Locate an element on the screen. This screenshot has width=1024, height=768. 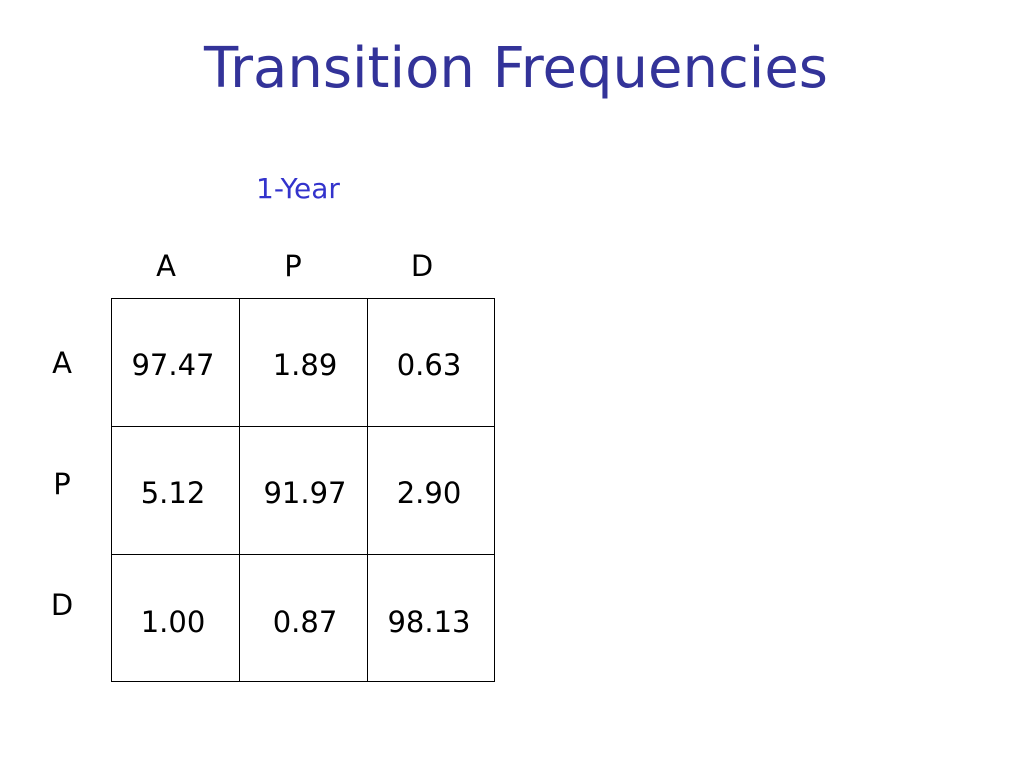
table-cell: 1.00 is located at coordinates (173, 622).